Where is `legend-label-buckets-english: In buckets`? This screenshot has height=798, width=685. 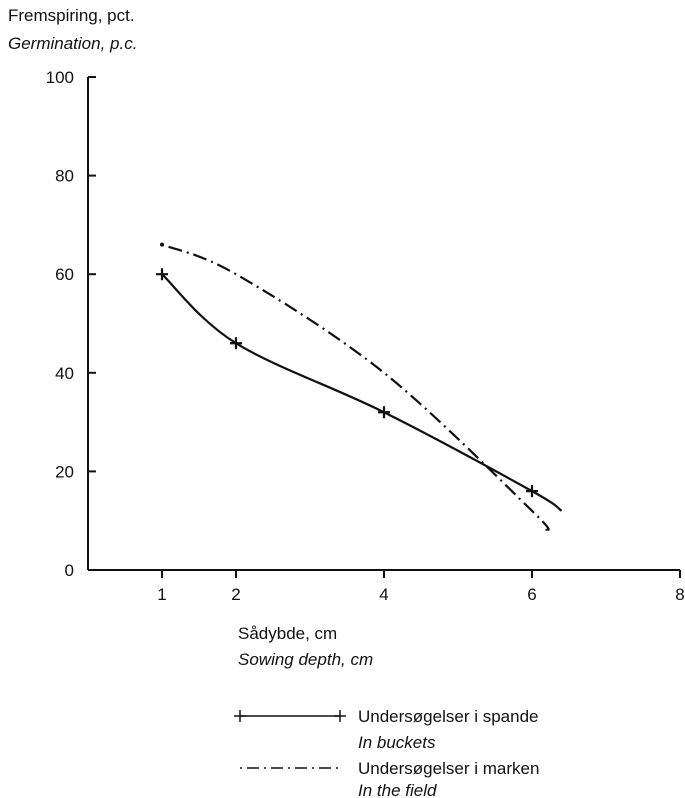 legend-label-buckets-english: In buckets is located at coordinates (397, 742).